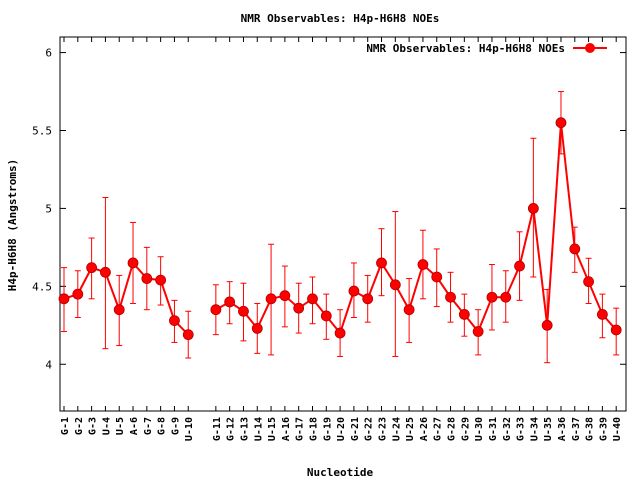  I want to click on x-tick-label: G-31, so click(493, 429).